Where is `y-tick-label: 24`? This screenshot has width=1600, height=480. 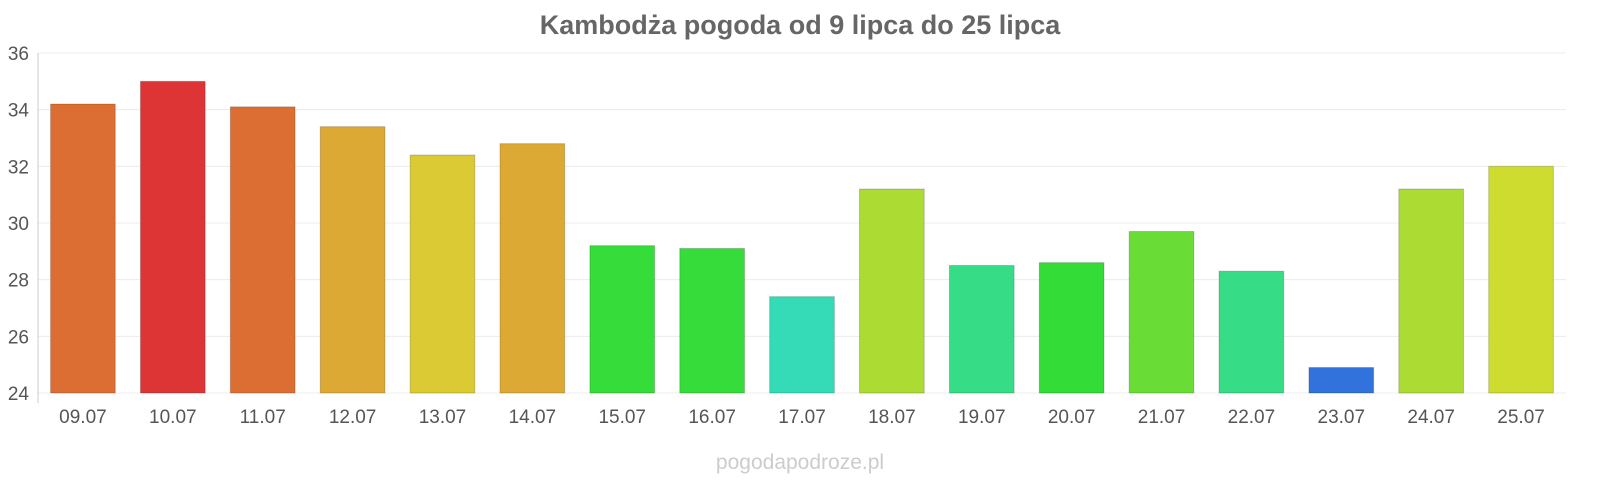 y-tick-label: 24 is located at coordinates (19, 394).